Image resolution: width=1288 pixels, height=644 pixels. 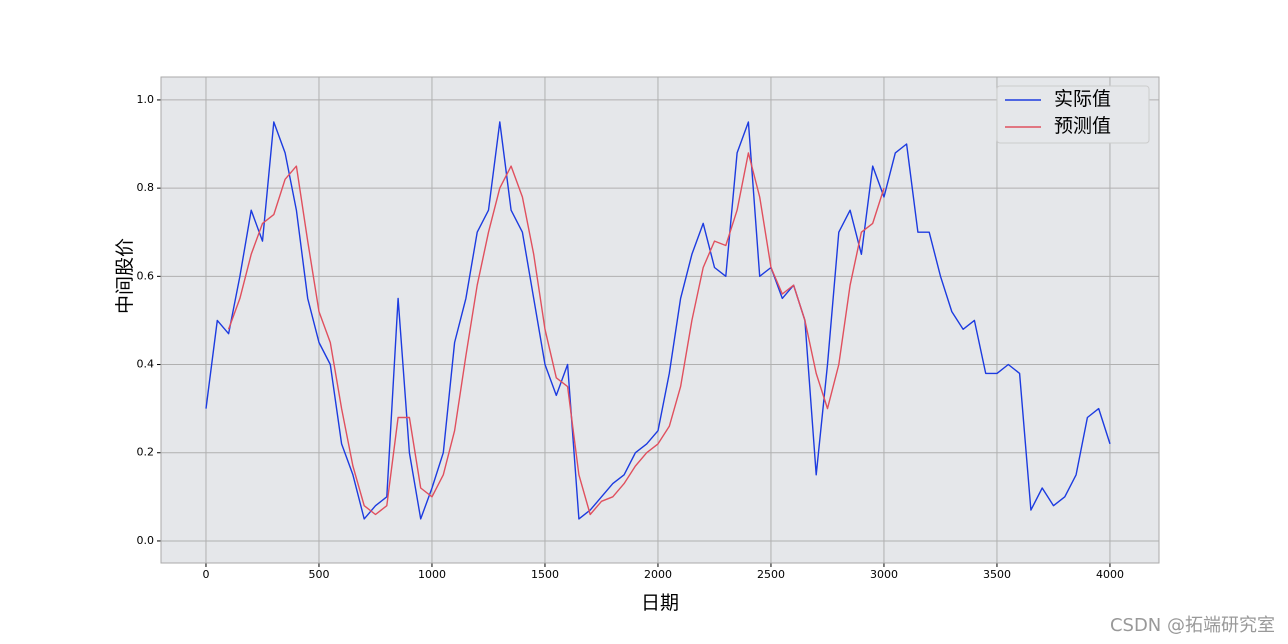 I want to click on x-tick-label: 0, so click(x=205, y=574).